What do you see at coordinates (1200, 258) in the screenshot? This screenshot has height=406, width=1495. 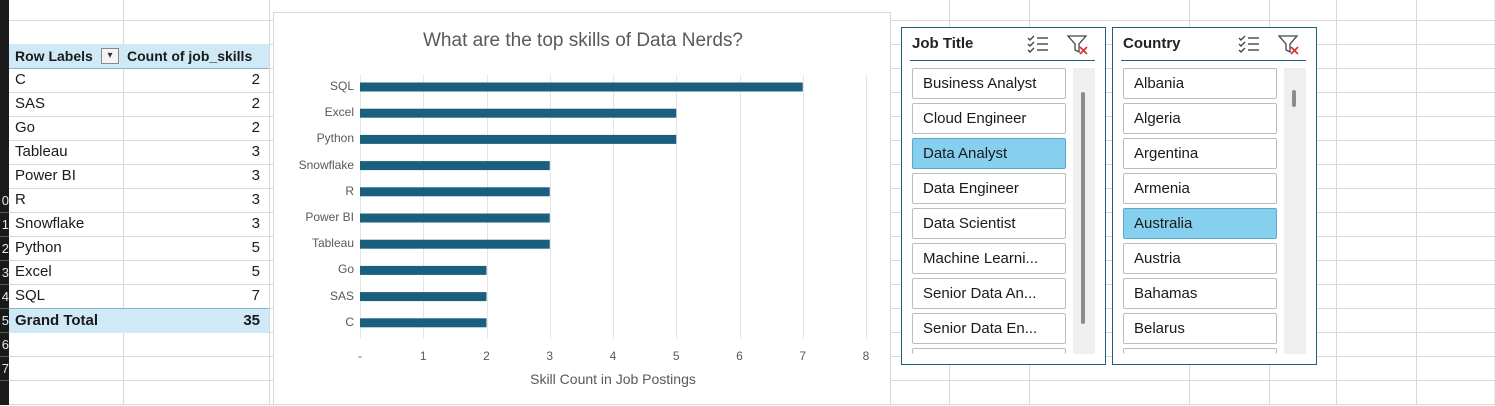 I see `slicer-item: Austria` at bounding box center [1200, 258].